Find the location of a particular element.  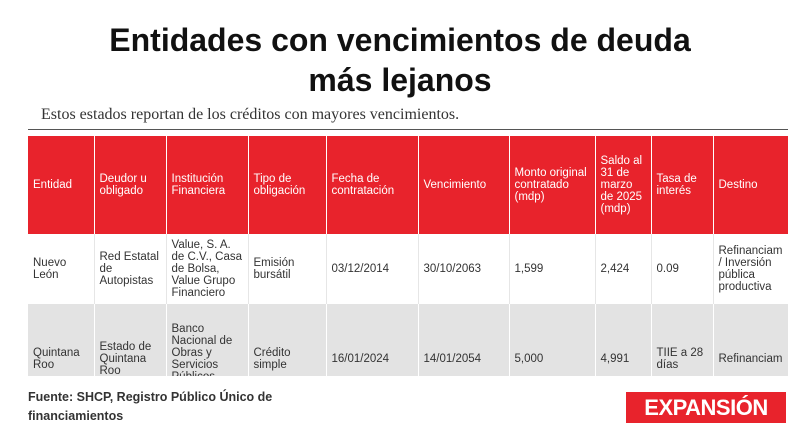

cell-monto: 5,000 is located at coordinates (552, 340).